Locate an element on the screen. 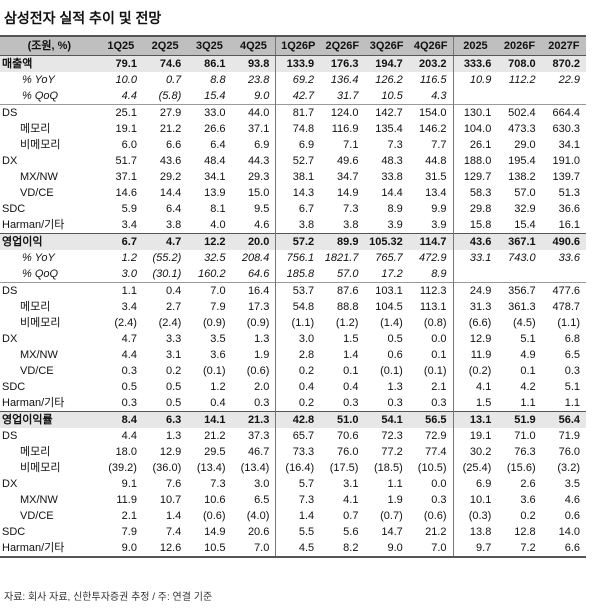 This screenshot has height=608, width=593. cell: 10.1 is located at coordinates (475, 500).